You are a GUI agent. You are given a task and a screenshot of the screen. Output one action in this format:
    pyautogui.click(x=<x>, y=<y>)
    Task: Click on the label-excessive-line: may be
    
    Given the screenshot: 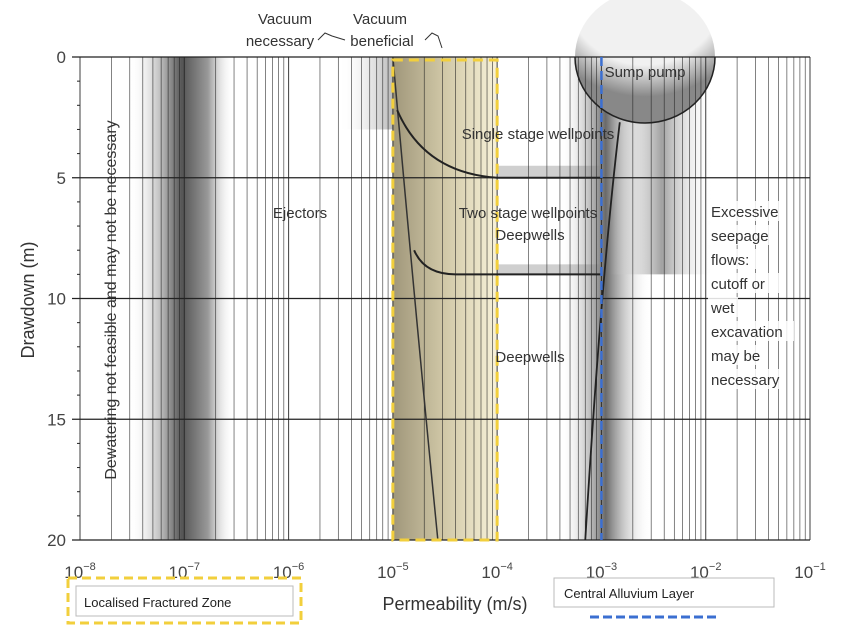 What is the action you would take?
    pyautogui.click(x=735, y=356)
    